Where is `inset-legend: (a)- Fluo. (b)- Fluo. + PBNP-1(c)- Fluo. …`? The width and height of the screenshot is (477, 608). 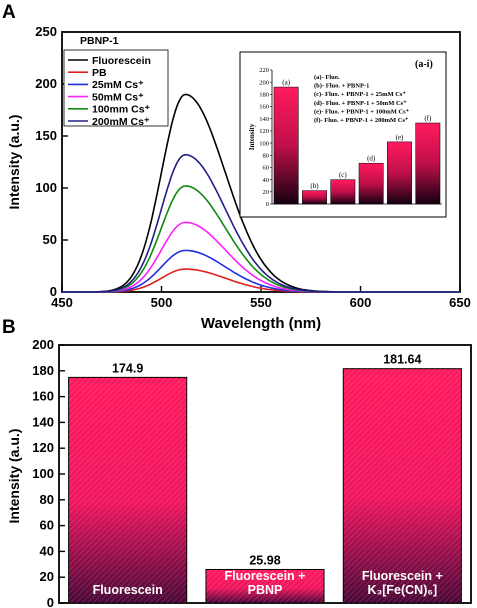 inset-legend: (a)- Fluo. (b)- Fluo. + PBNP-1(c)- Fluo. … is located at coordinates (362, 99).